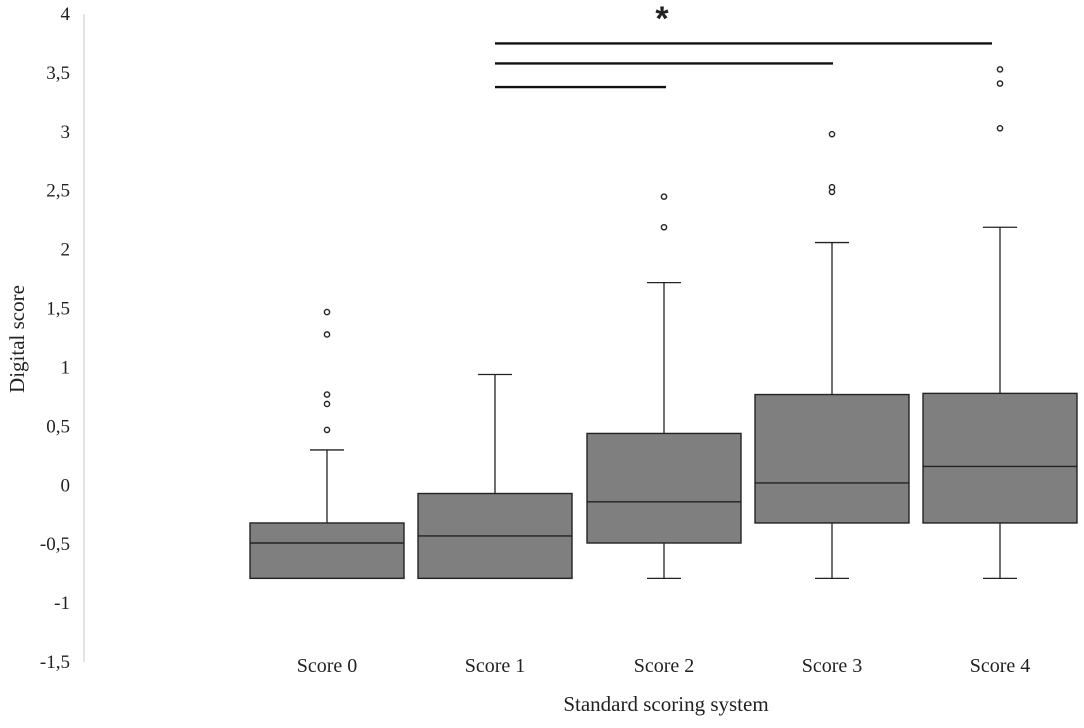 This screenshot has height=728, width=1084. I want to click on x-category-labels: Score 0 Score 1 Score 2 Score 3 Score 4, so click(664, 666).